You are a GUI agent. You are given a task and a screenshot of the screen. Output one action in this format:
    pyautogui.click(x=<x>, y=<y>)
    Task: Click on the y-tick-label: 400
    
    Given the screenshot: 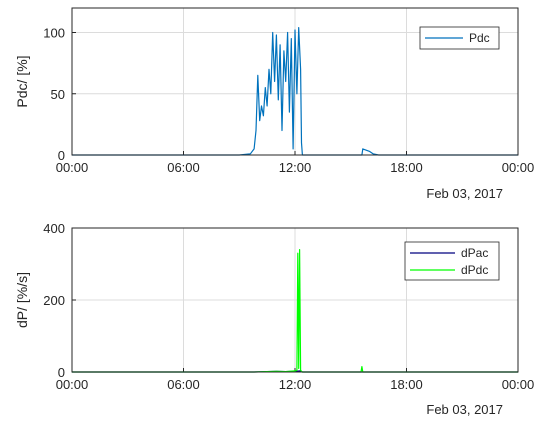 What is the action you would take?
    pyautogui.click(x=54, y=228)
    